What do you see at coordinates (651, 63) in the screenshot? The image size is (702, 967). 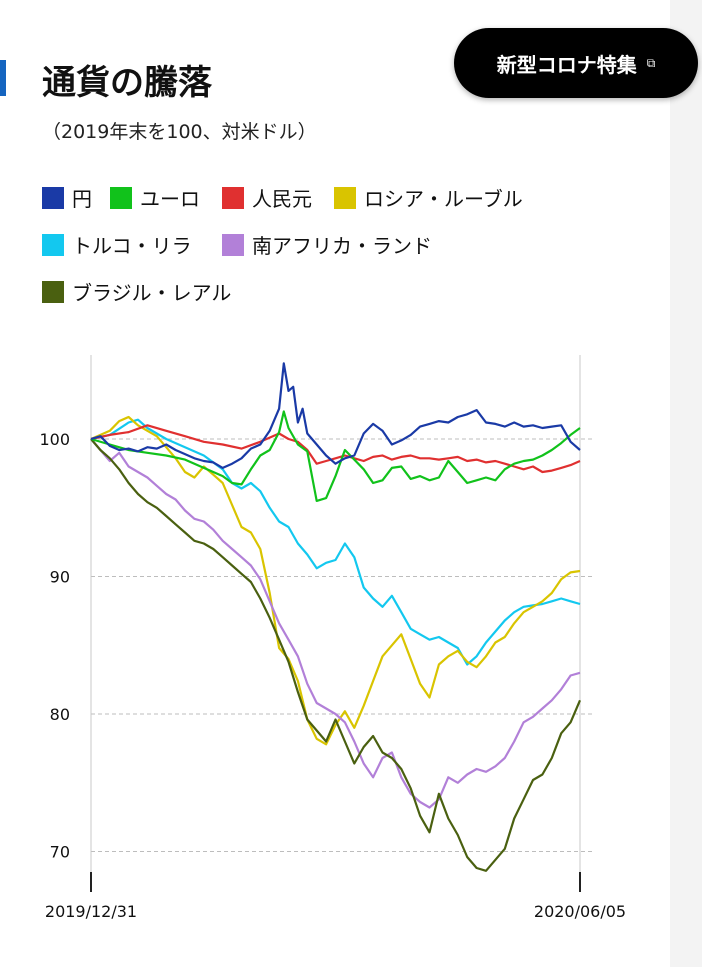 I see `external-window-icon: ⧉` at bounding box center [651, 63].